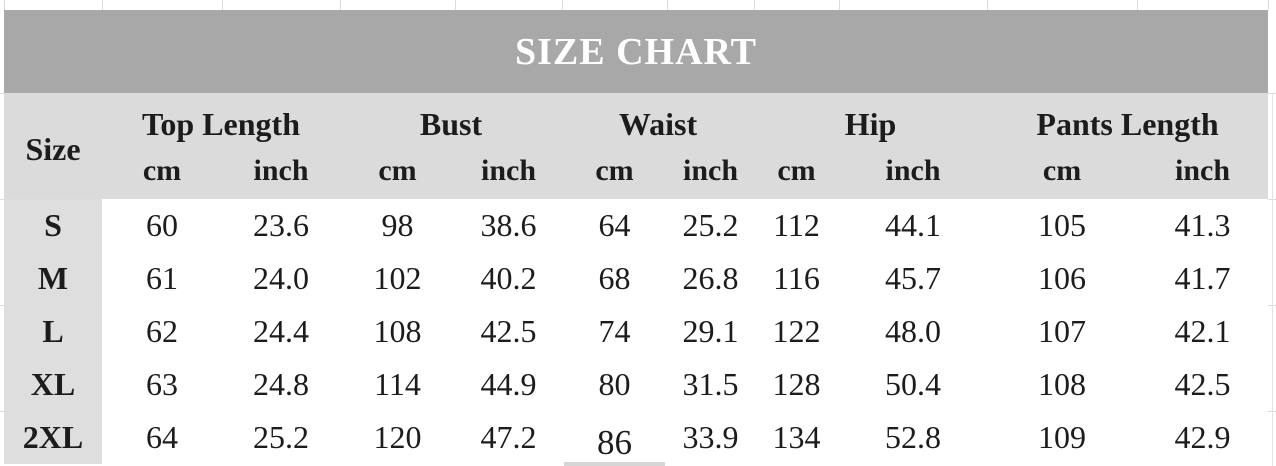 This screenshot has width=1276, height=466. What do you see at coordinates (162, 278) in the screenshot?
I see `data-cell: 61` at bounding box center [162, 278].